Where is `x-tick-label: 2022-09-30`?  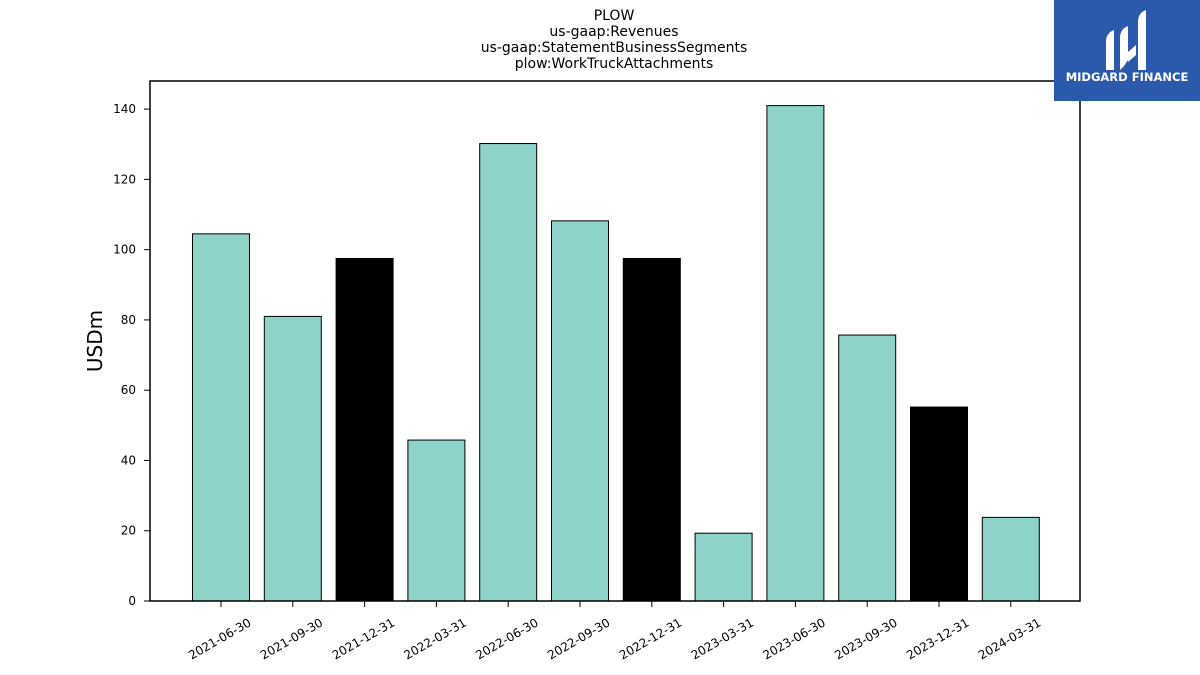 x-tick-label: 2022-09-30 is located at coordinates (578, 638).